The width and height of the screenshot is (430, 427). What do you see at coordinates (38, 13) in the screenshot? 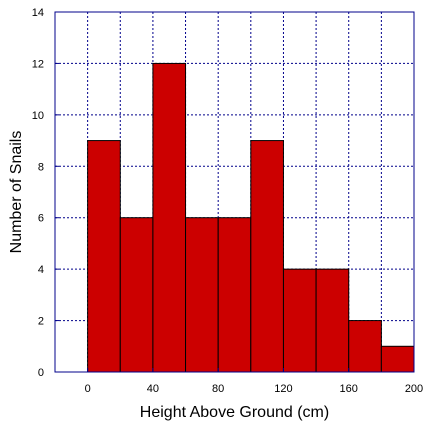
I see `y-tick-label: 14` at bounding box center [38, 13].